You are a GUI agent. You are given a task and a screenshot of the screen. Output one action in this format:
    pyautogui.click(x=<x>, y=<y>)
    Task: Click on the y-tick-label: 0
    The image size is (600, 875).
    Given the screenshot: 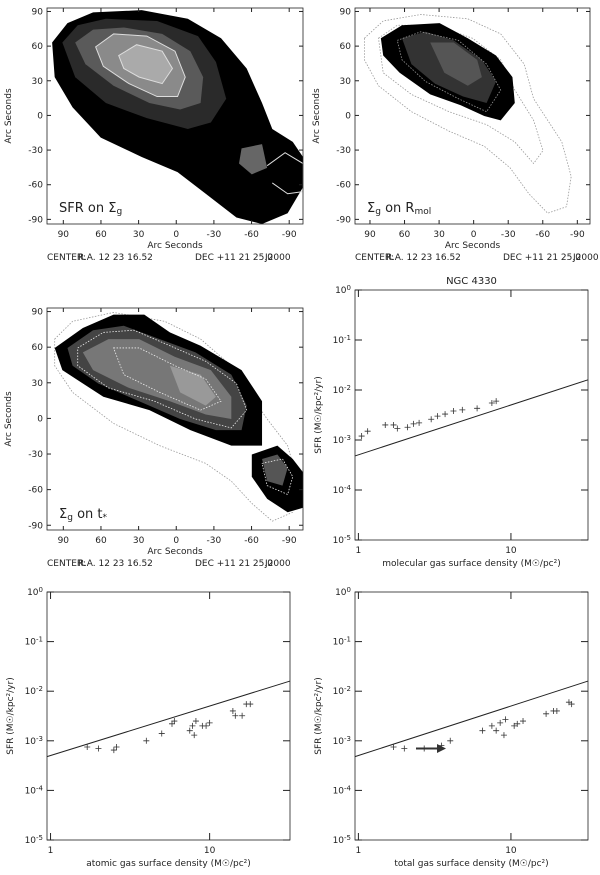 What is the action you would take?
    pyautogui.click(x=40, y=116)
    